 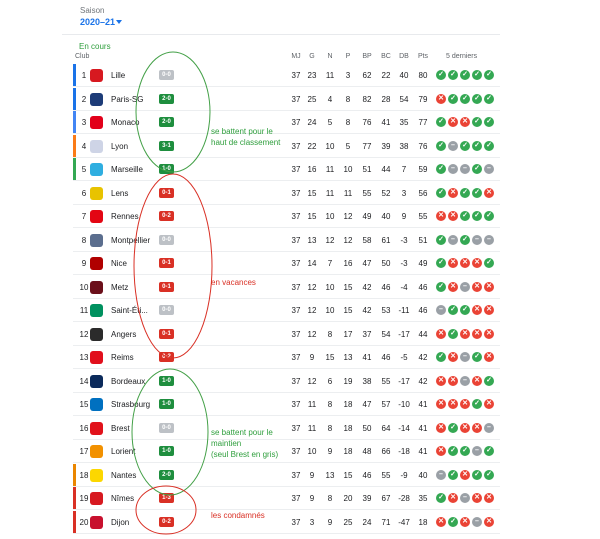 I want to click on table-row: 1 Lille 0-0 37 23 11 3 62 22 40 80 ✓ ✓ ✓ ✓ ✓, so click(x=286, y=75).